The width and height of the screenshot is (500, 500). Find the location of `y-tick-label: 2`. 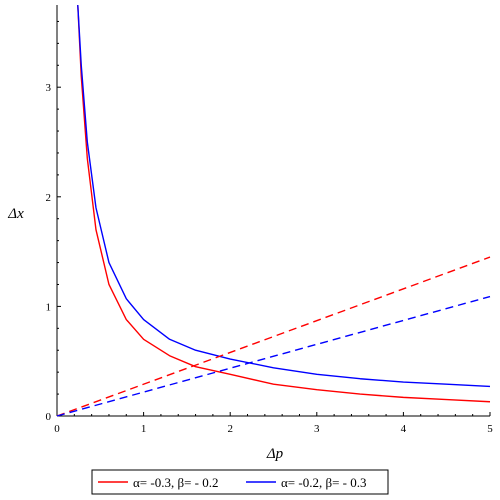

y-tick-label: 2 is located at coordinates (49, 198).